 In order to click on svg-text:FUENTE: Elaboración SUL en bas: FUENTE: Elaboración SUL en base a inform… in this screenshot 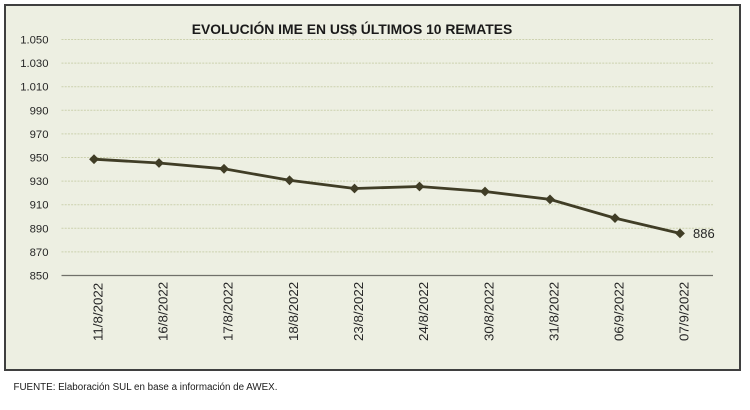, I will do `click(146, 387)`.